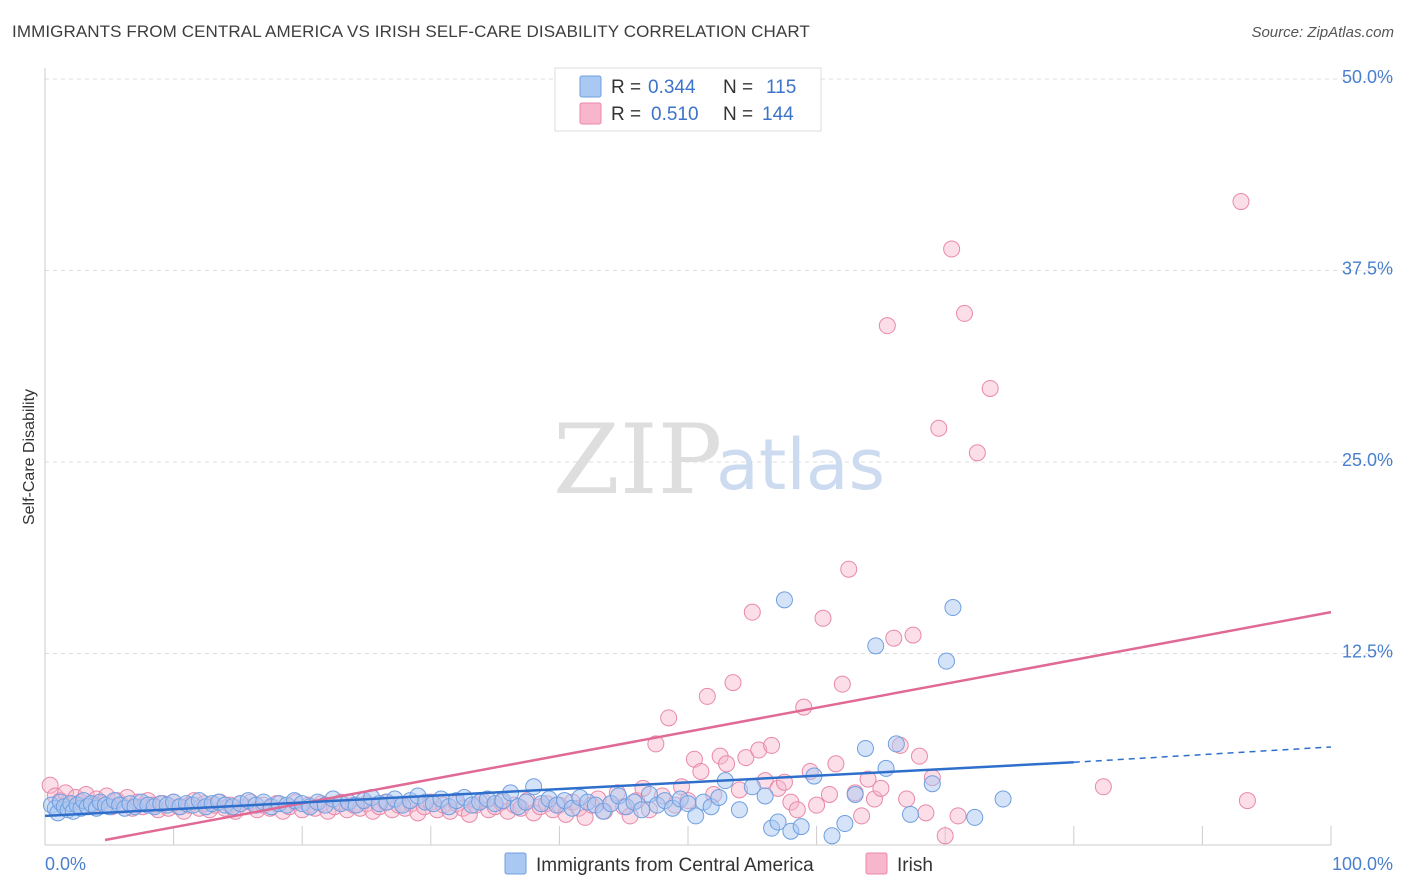 This screenshot has width=1406, height=892. What do you see at coordinates (738, 114) in the screenshot?
I see `legend-n-label-2: N =` at bounding box center [738, 114].